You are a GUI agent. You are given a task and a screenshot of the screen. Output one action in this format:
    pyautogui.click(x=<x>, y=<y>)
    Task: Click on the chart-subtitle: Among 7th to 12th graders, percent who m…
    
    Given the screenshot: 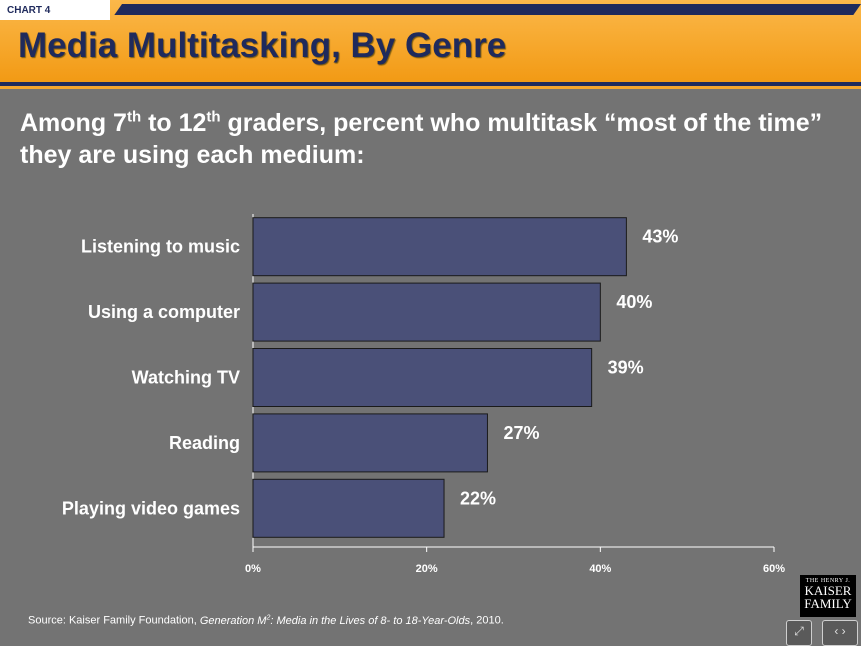 What is the action you would take?
    pyautogui.click(x=421, y=138)
    